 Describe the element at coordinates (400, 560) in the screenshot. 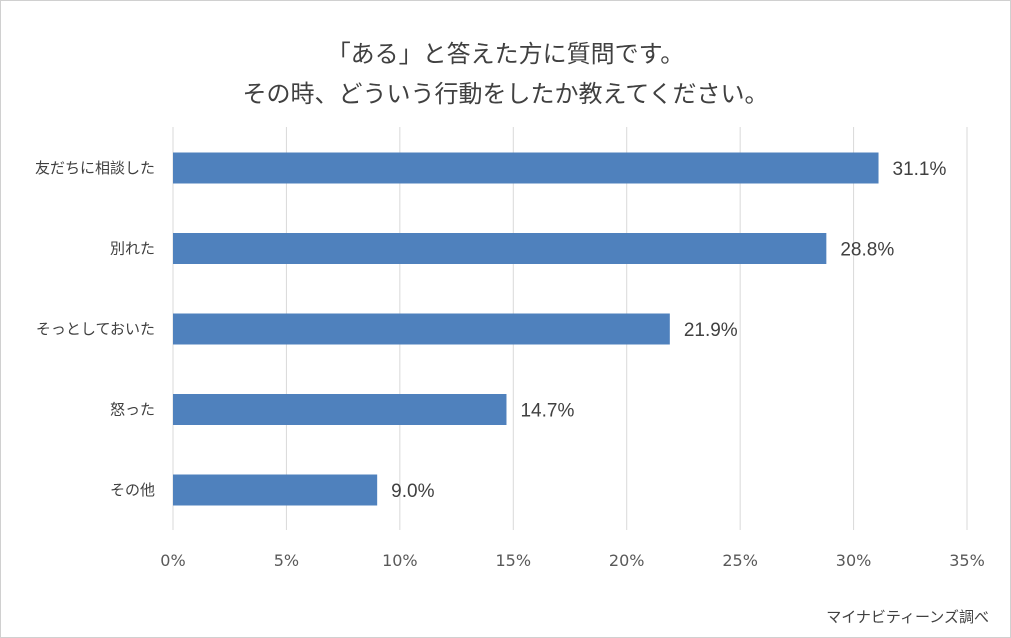

I see `x-tick-label: 10%` at that location.